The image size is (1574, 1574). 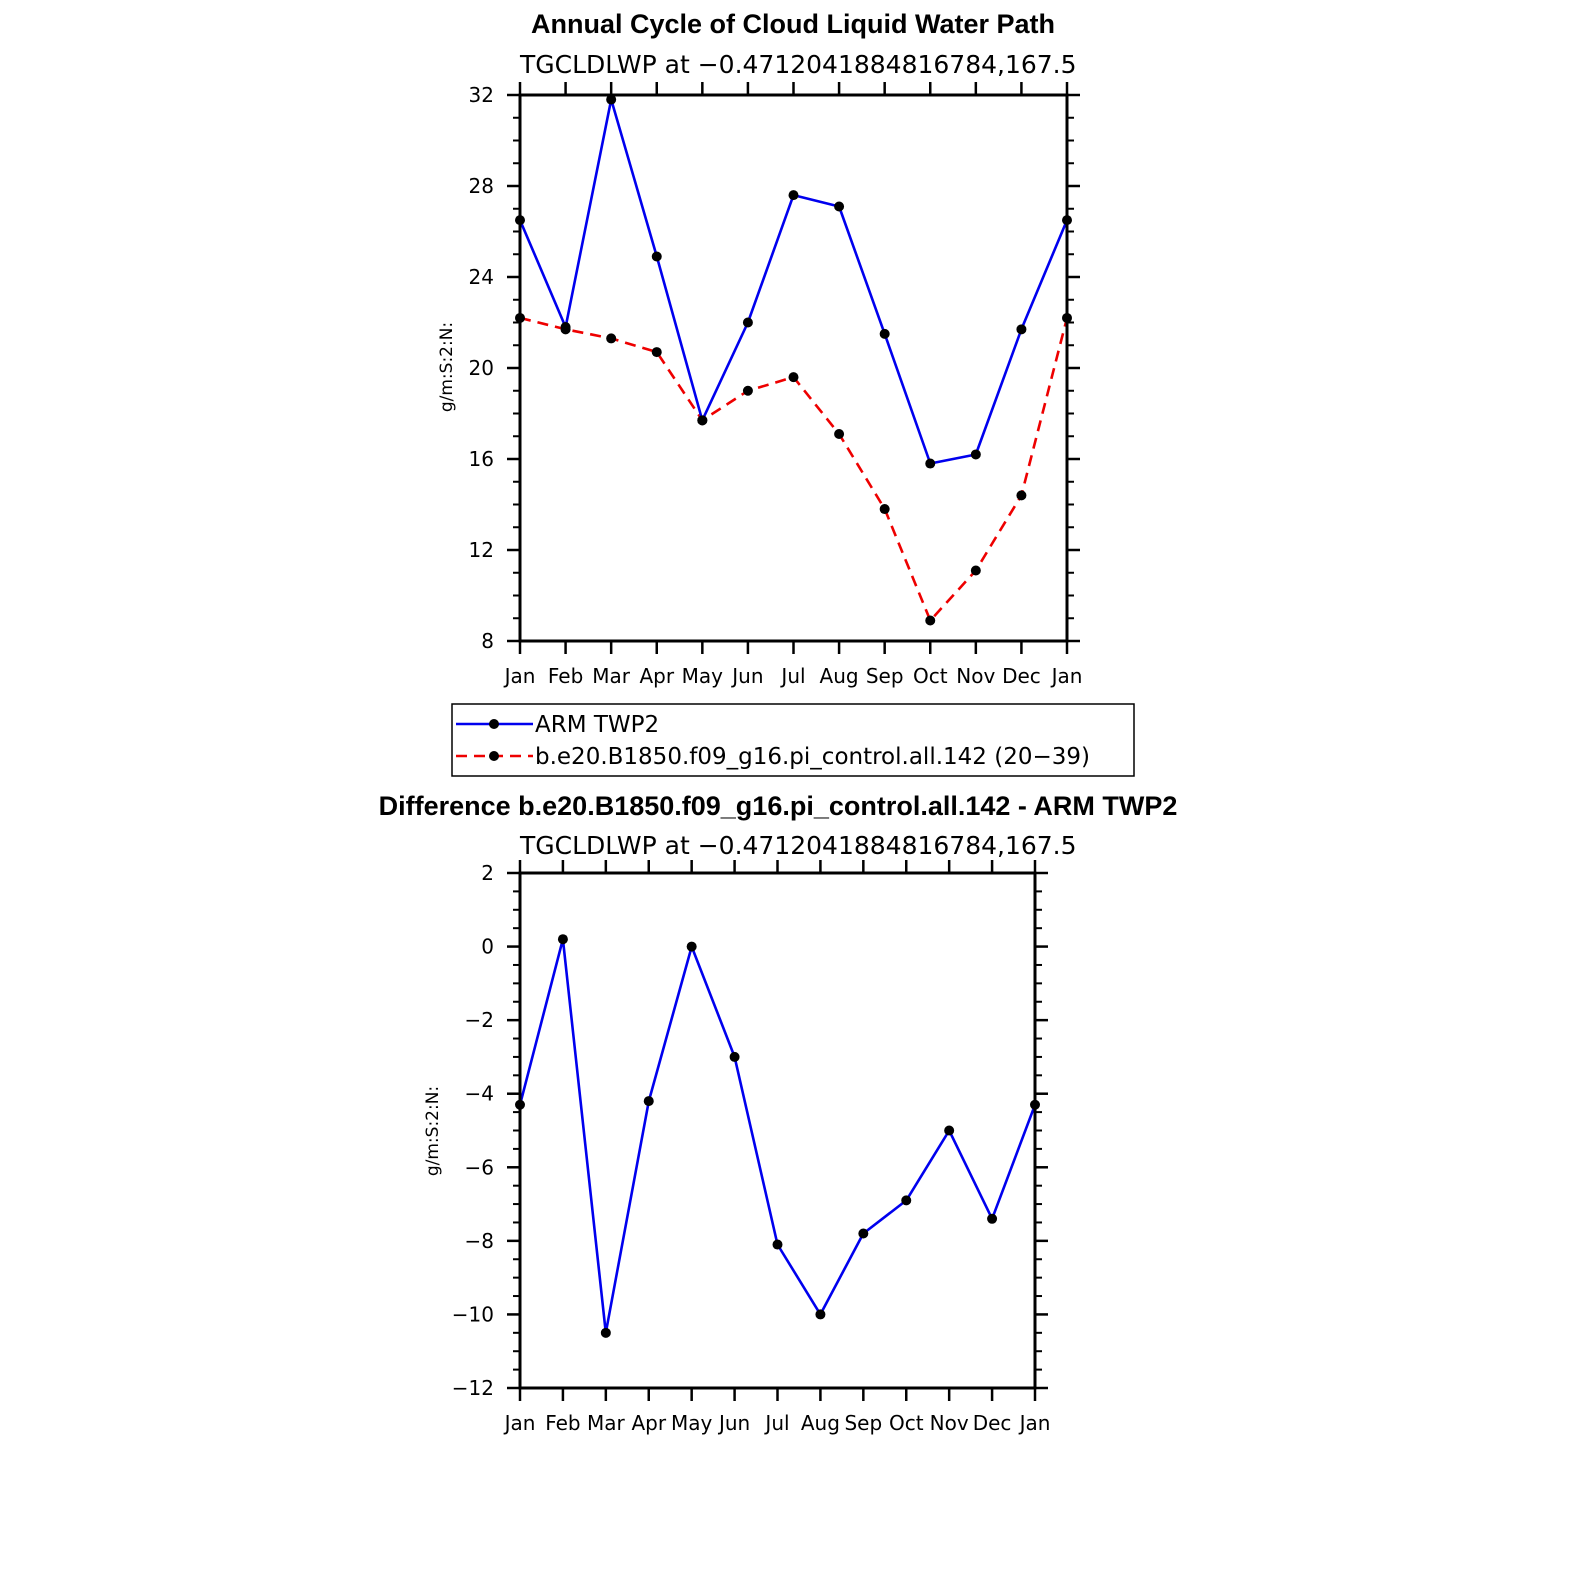 I want to click on chart-1-frame, so click(x=793, y=368).